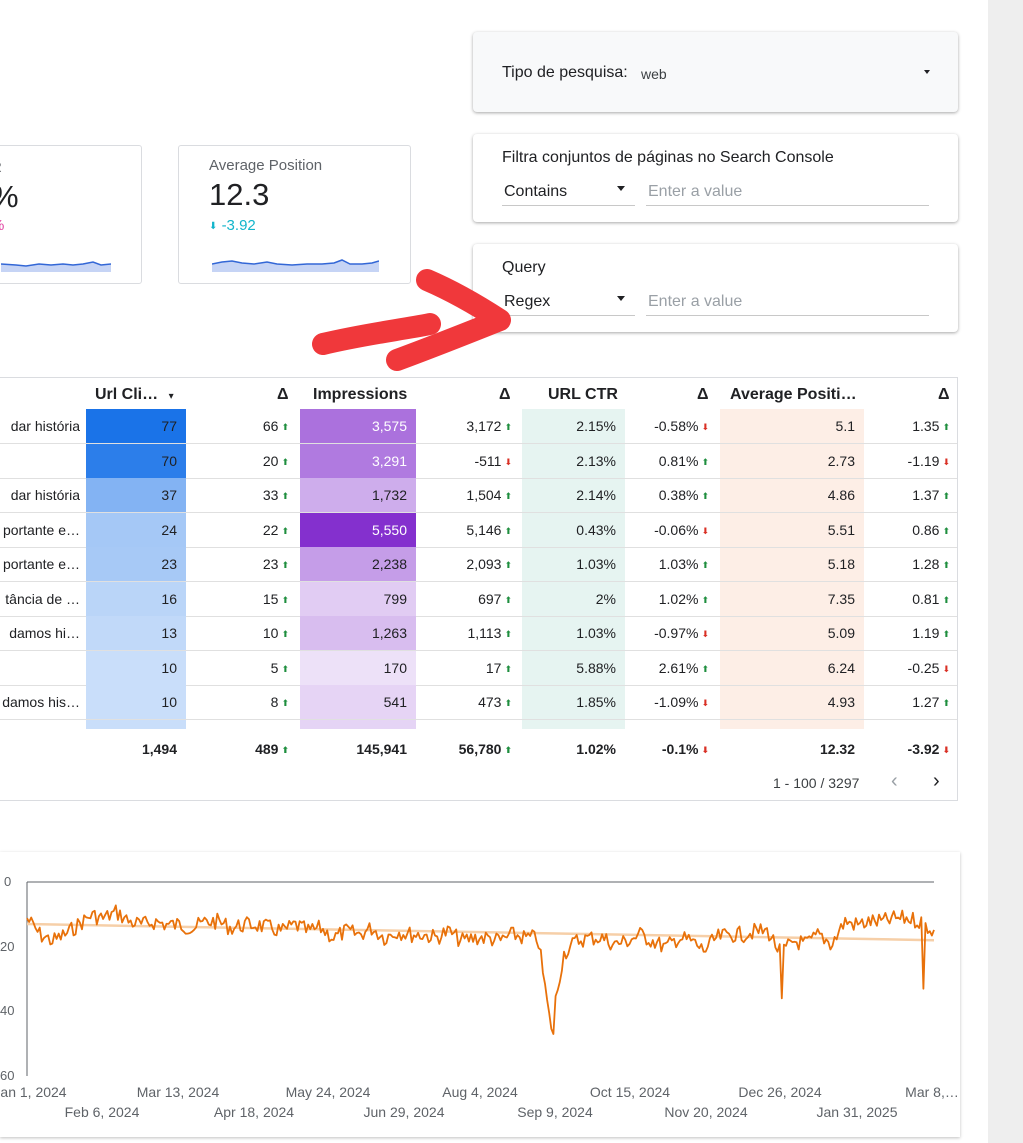  I want to click on impressions-cell: 170, so click(358, 667).